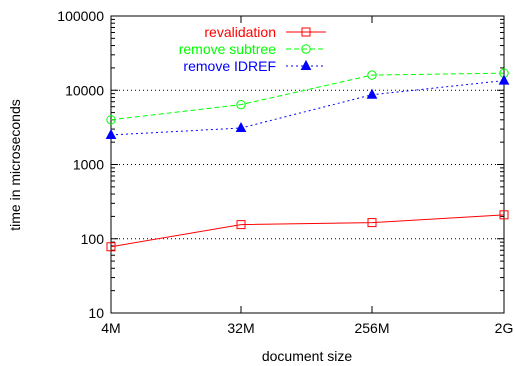 Image resolution: width=515 pixels, height=366 pixels. I want to click on x-tick-label: 2G, so click(504, 328).